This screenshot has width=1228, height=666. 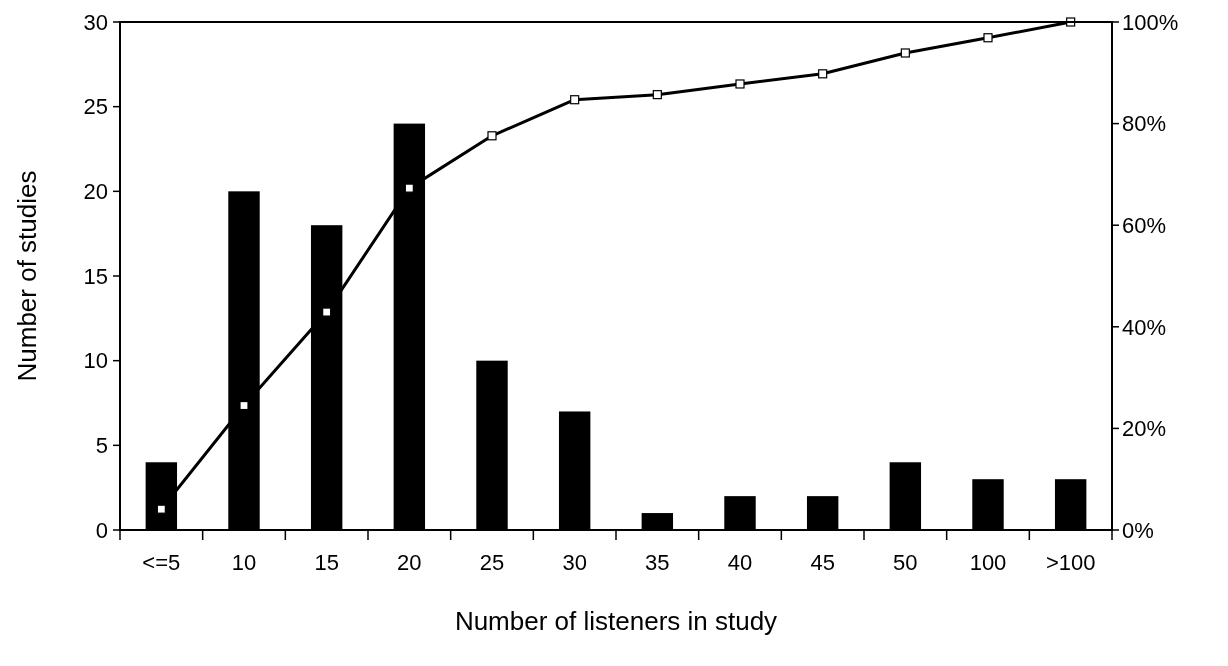 What do you see at coordinates (740, 562) in the screenshot?
I see `x-tick-label: 40` at bounding box center [740, 562].